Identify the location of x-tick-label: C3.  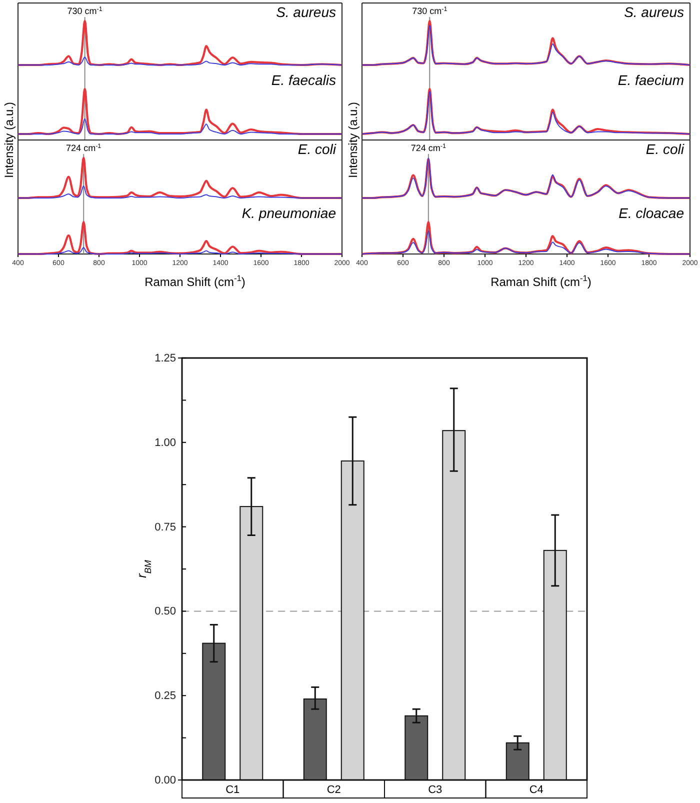
(435, 790).